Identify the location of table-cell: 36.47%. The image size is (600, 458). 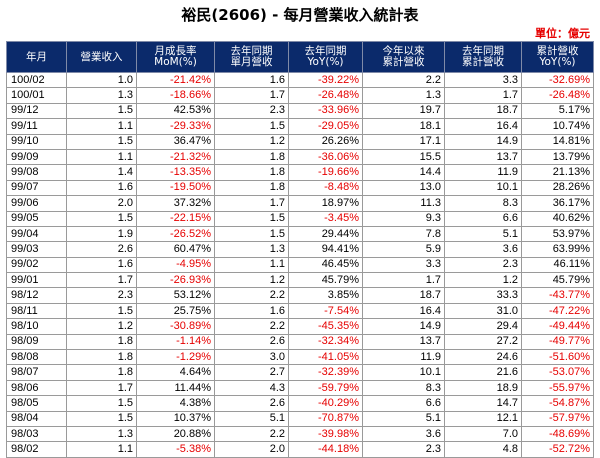
(175, 141).